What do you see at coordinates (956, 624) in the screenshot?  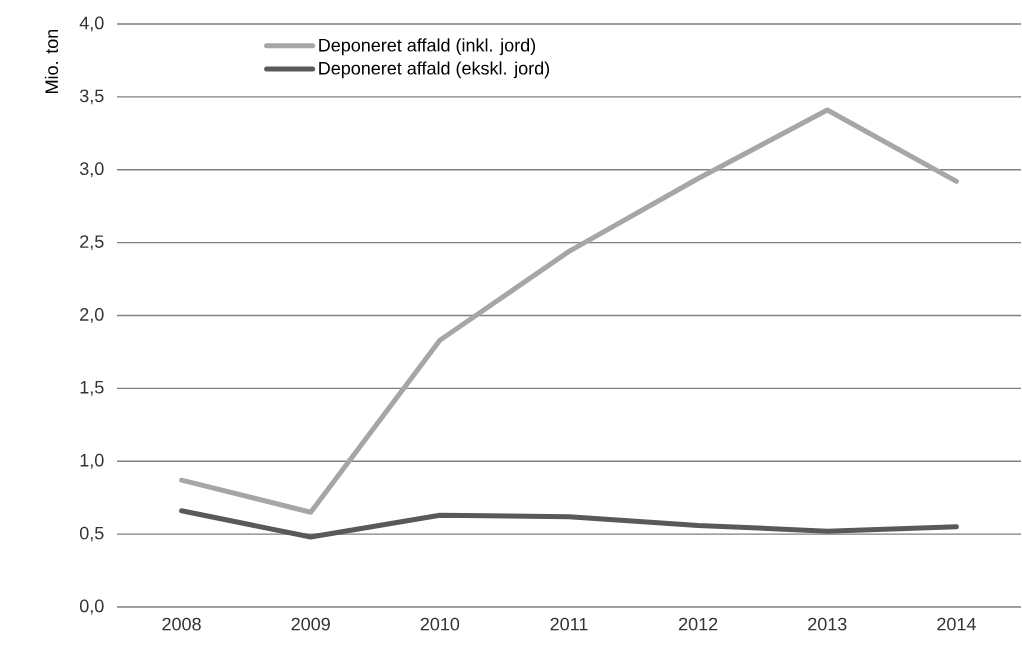 I see `x-tick-label: 2014` at bounding box center [956, 624].